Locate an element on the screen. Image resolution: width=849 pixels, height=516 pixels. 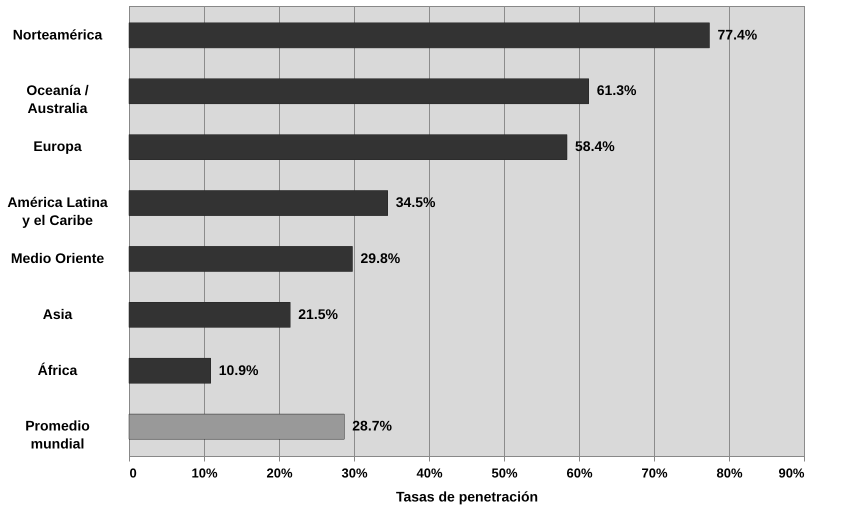
data-label: 29.8% is located at coordinates (380, 258).